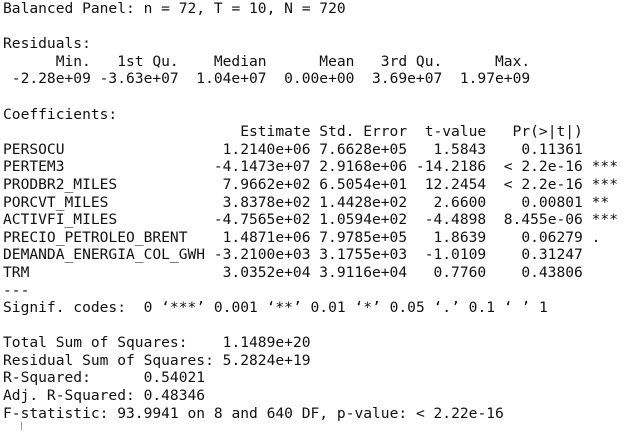 The width and height of the screenshot is (638, 441). What do you see at coordinates (262, 255) in the screenshot?
I see `coef-estimate: -3.2100e+03` at bounding box center [262, 255].